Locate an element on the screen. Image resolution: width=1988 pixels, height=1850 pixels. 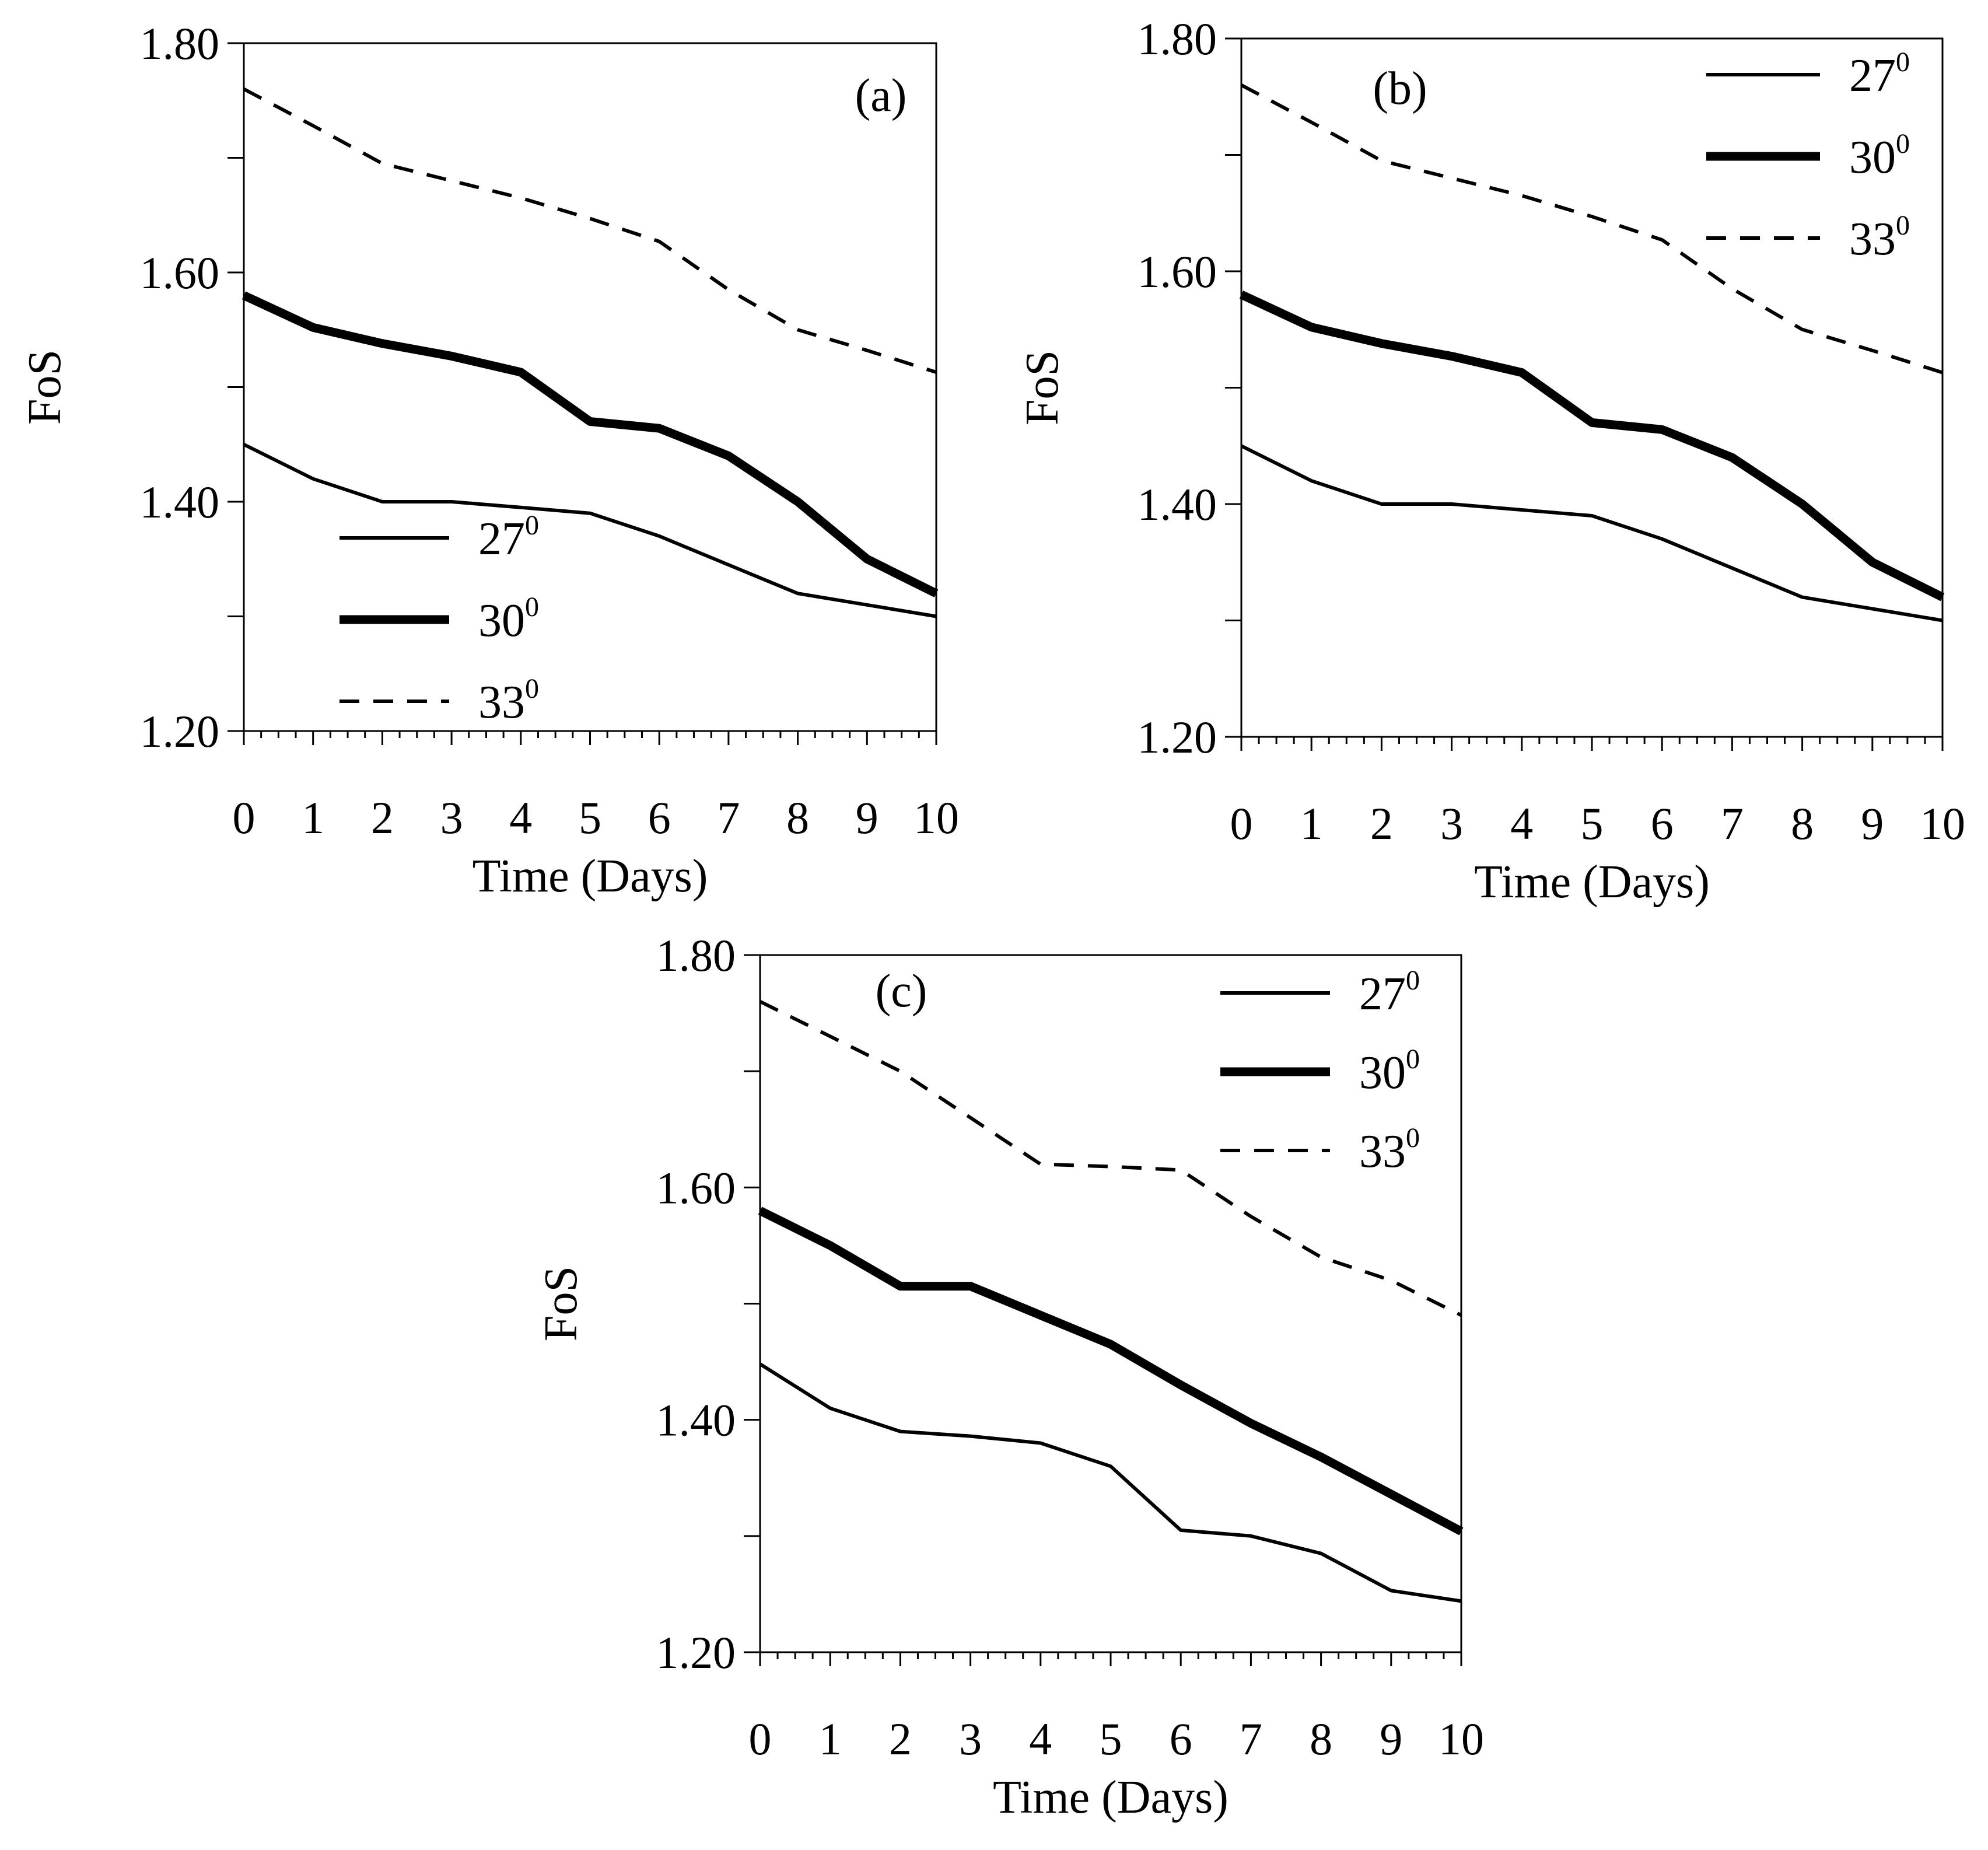
panel-label: (b) is located at coordinates (1400, 89).